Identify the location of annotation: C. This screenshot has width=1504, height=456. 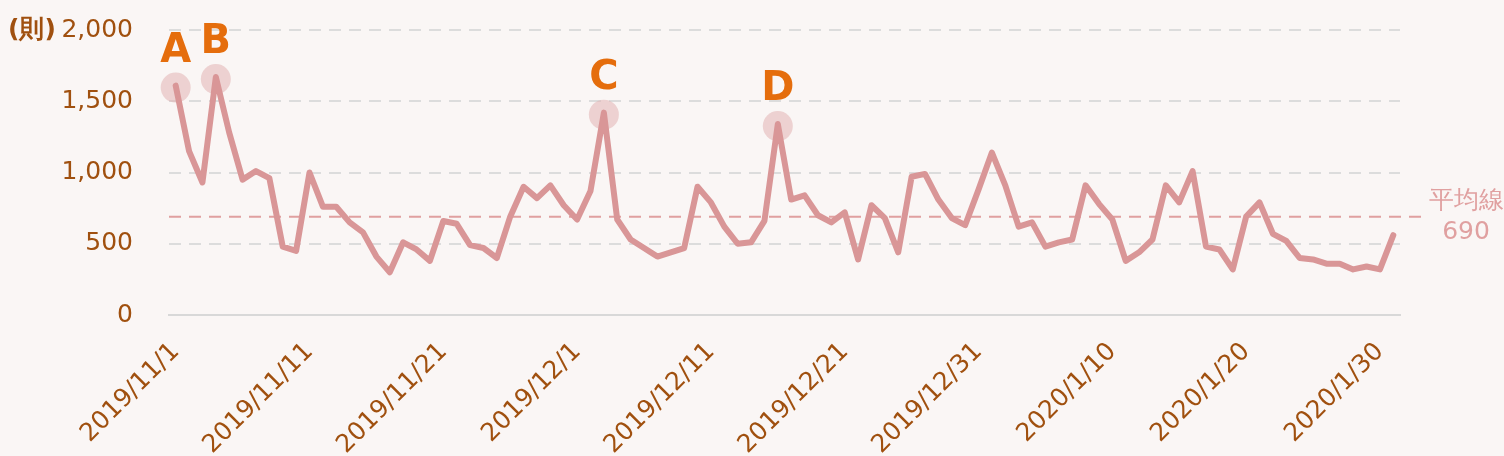
(604, 74).